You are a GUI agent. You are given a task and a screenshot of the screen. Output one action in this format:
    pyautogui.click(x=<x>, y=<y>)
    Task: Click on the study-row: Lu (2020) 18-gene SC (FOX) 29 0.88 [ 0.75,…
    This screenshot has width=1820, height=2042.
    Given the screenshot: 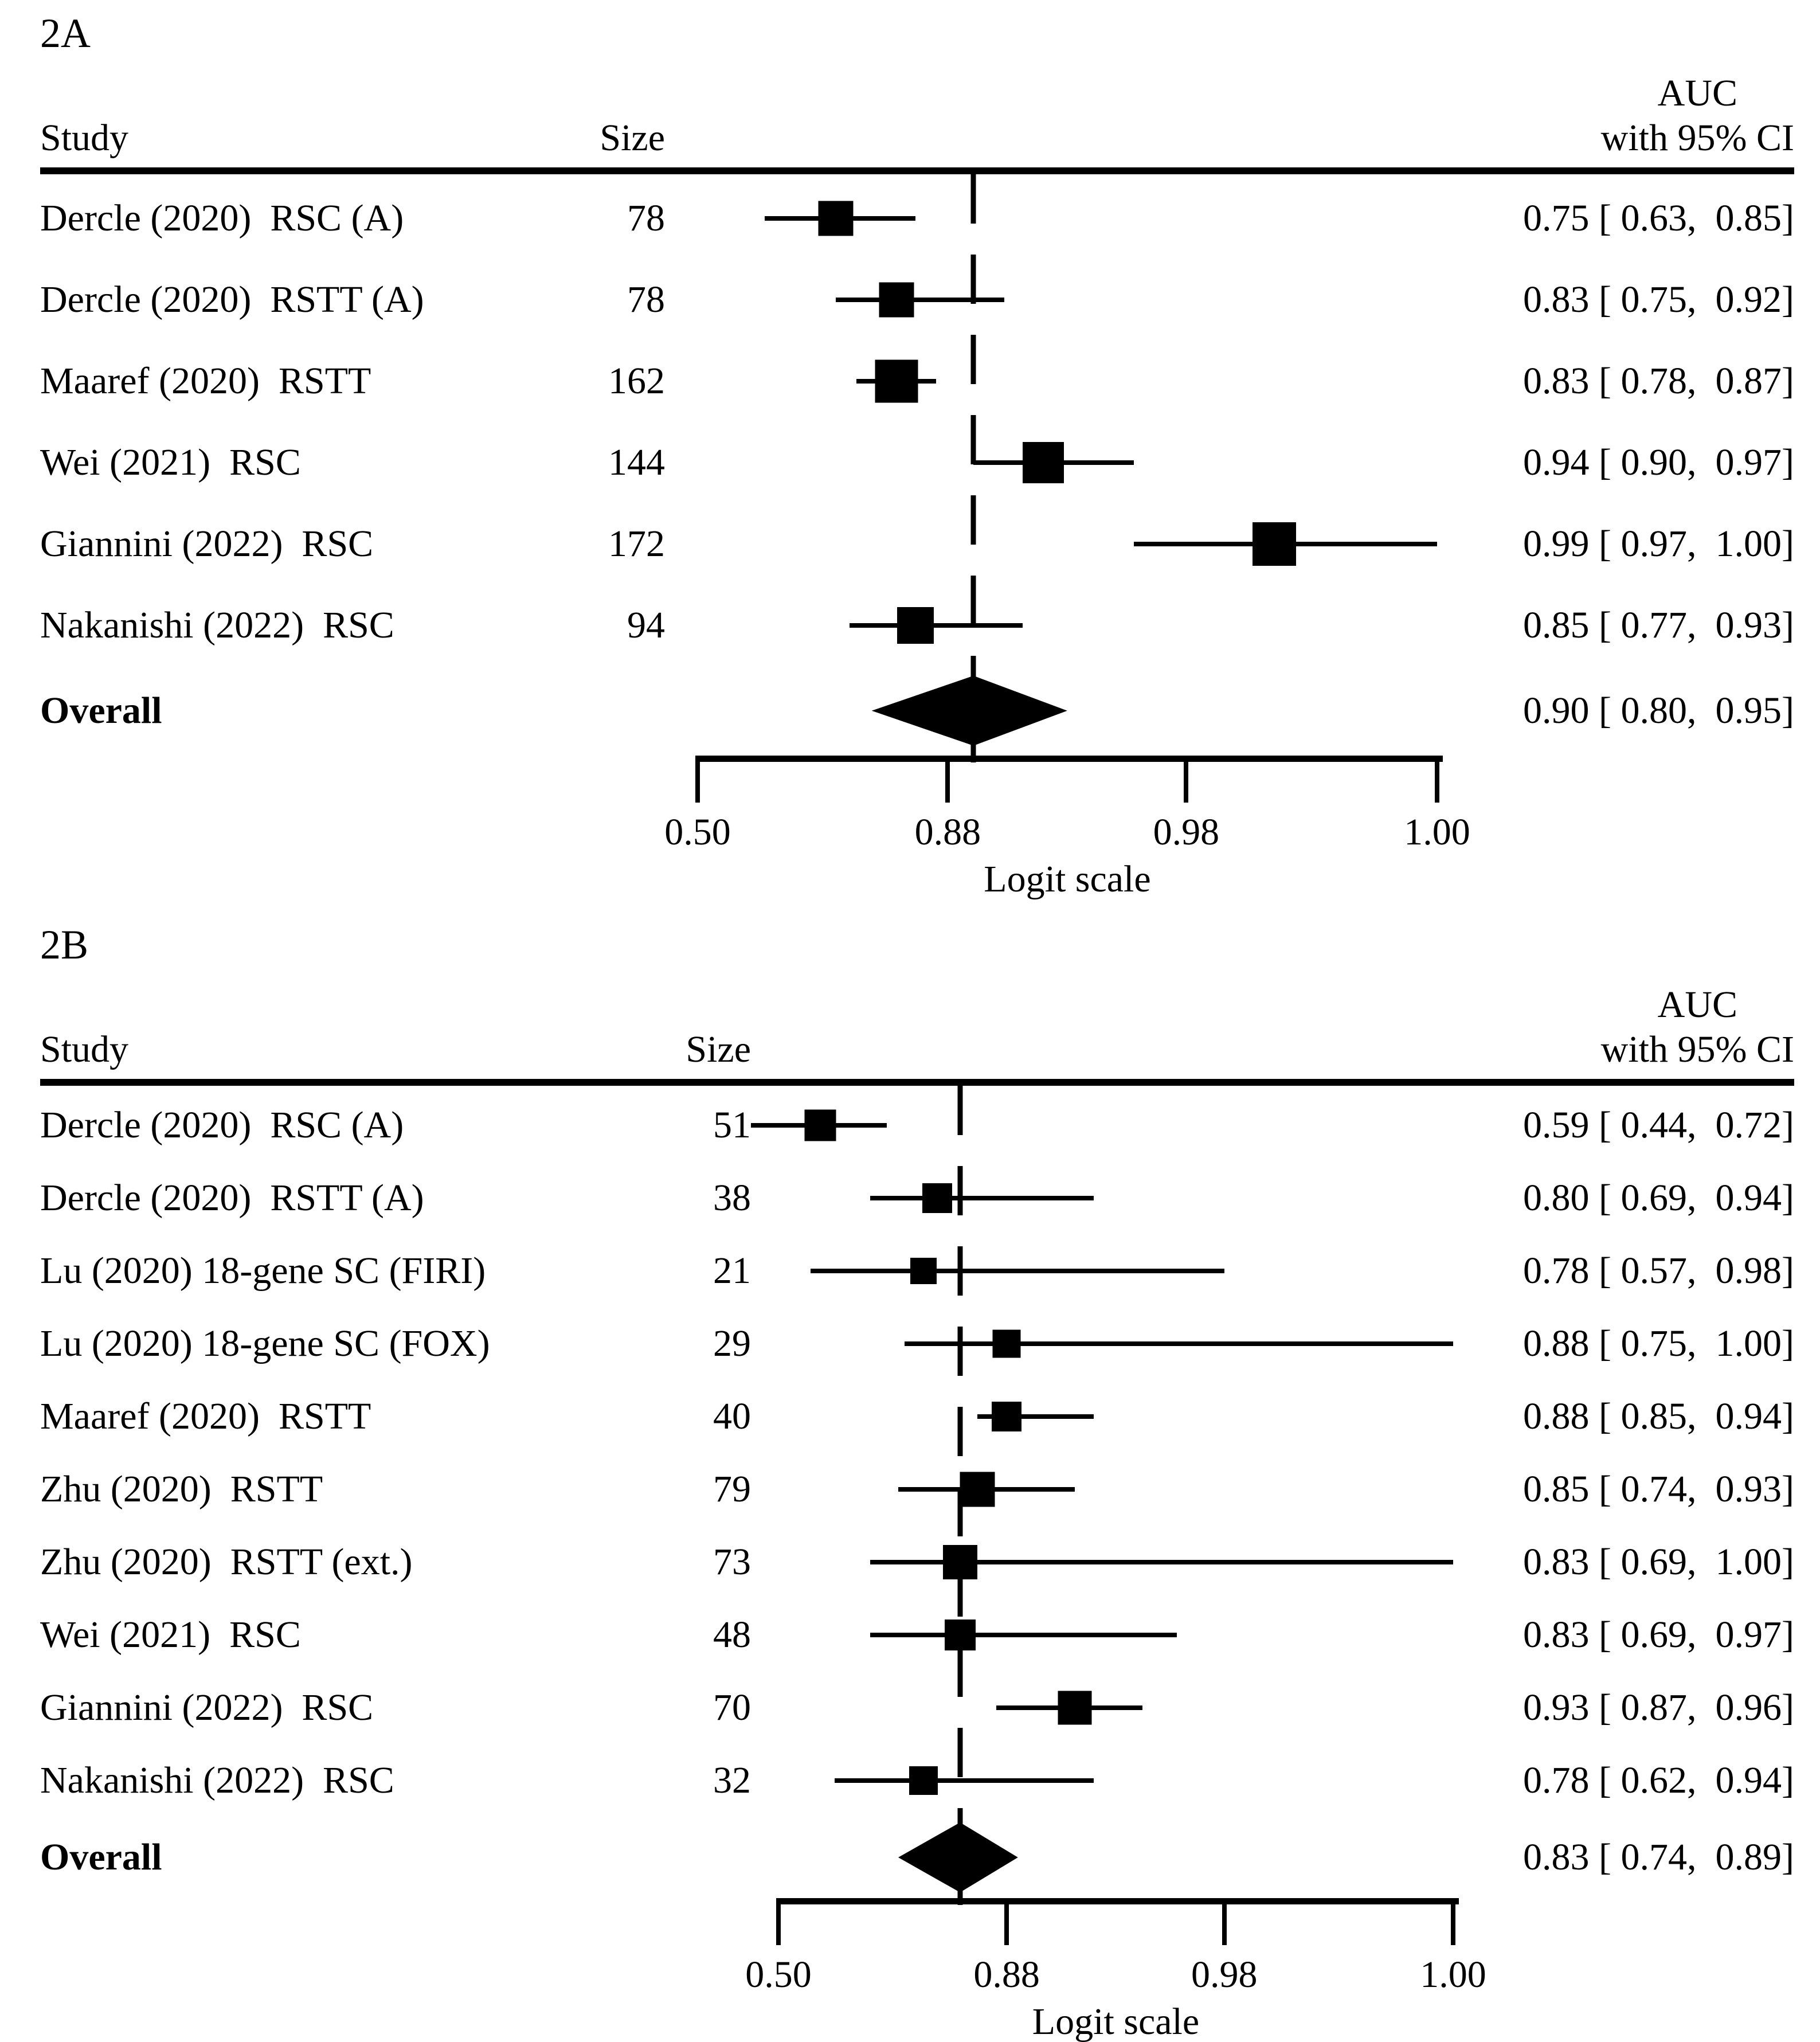 What is the action you would take?
    pyautogui.click(x=917, y=1344)
    